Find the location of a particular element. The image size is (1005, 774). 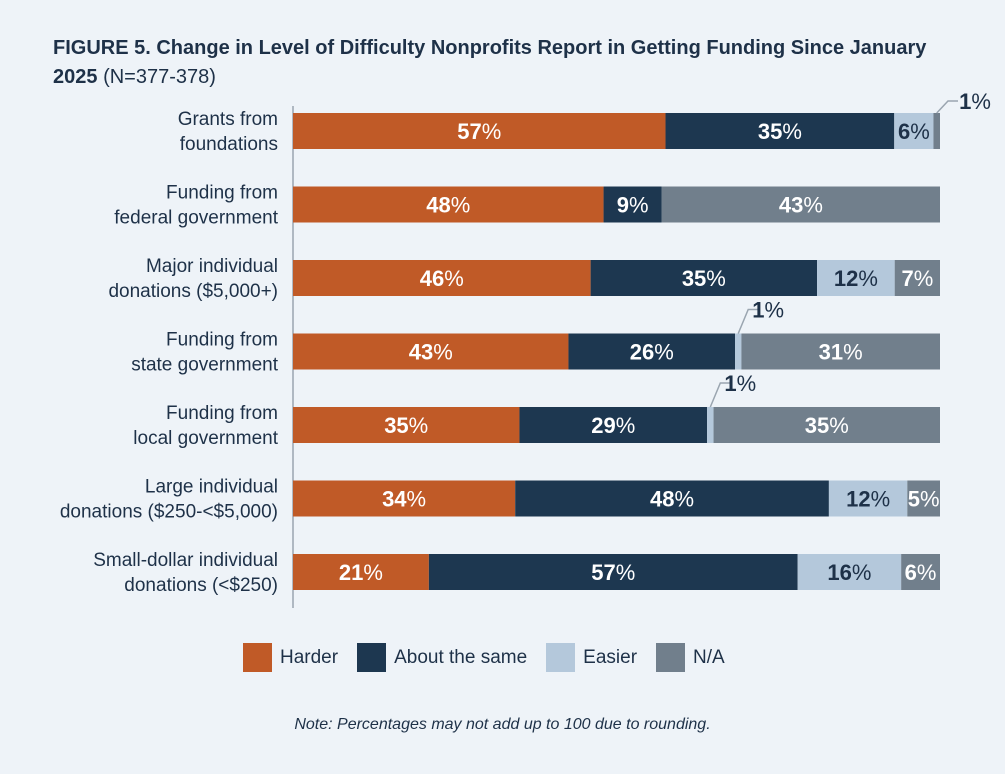

bar-segment-about-the-same-funding-from-federal-government is located at coordinates (632, 204).